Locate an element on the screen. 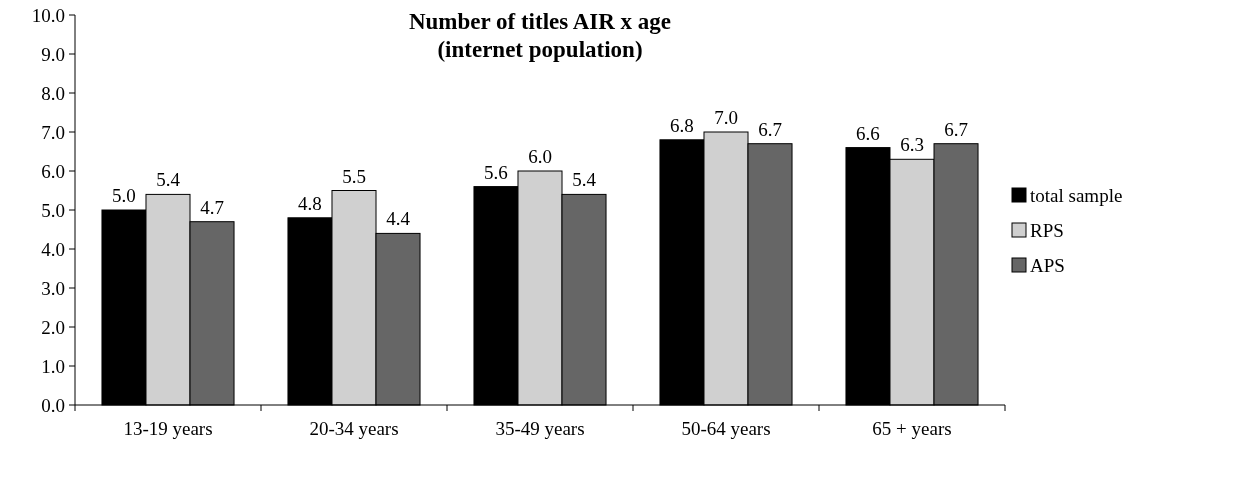 The image size is (1233, 480). x-tick-label: 20-34 years is located at coordinates (354, 428).